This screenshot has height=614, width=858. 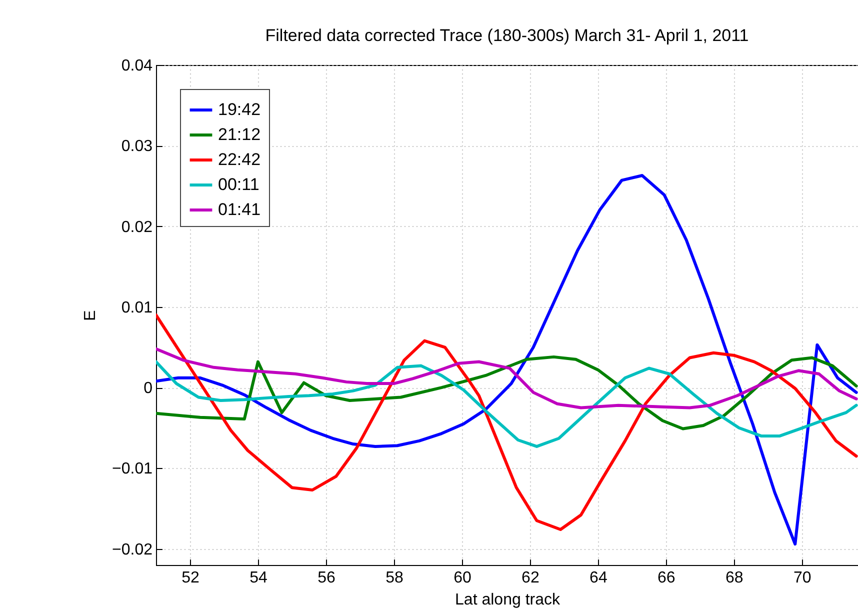 What do you see at coordinates (259, 578) in the screenshot?
I see `x-tick-label: 54` at bounding box center [259, 578].